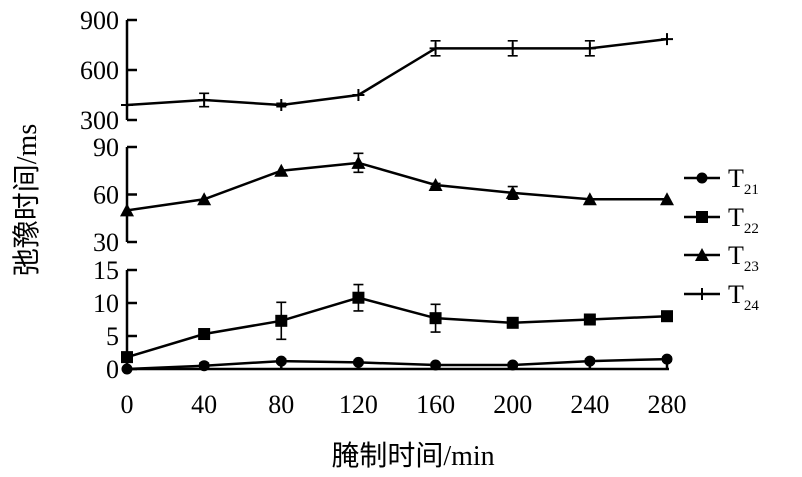 Image resolution: width=802 pixels, height=477 pixels. I want to click on x-tick-label: 280, so click(667, 404).